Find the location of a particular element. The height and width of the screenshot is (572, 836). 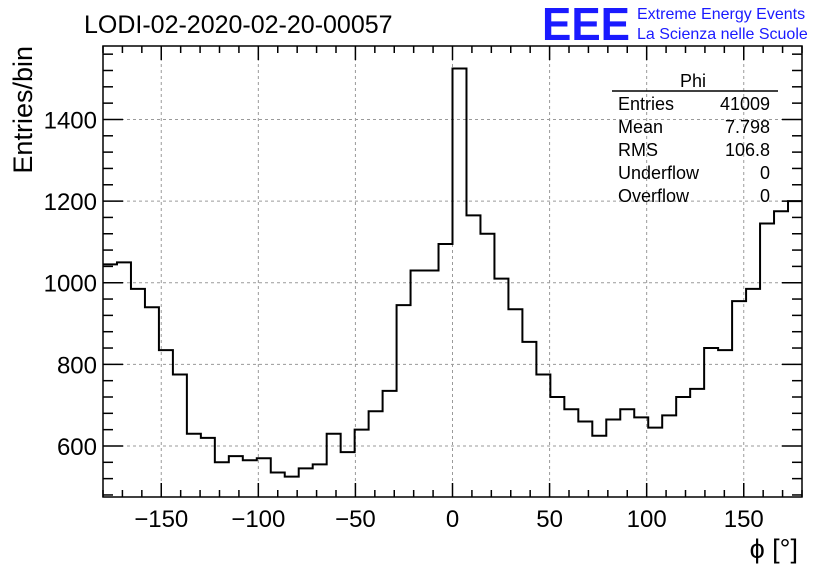

stats-value-underflow: 0 is located at coordinates (765, 173).